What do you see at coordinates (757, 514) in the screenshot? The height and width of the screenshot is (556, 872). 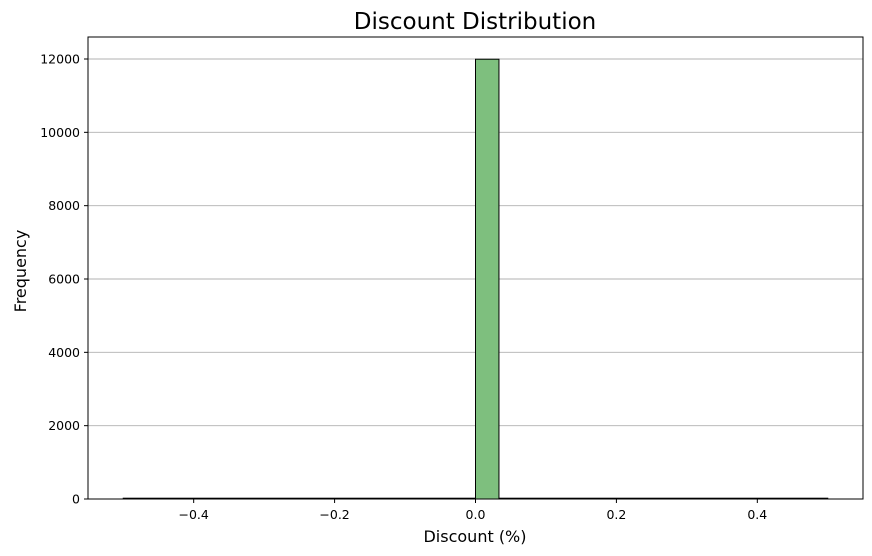 I see `x-tick-label: 0.4` at bounding box center [757, 514].